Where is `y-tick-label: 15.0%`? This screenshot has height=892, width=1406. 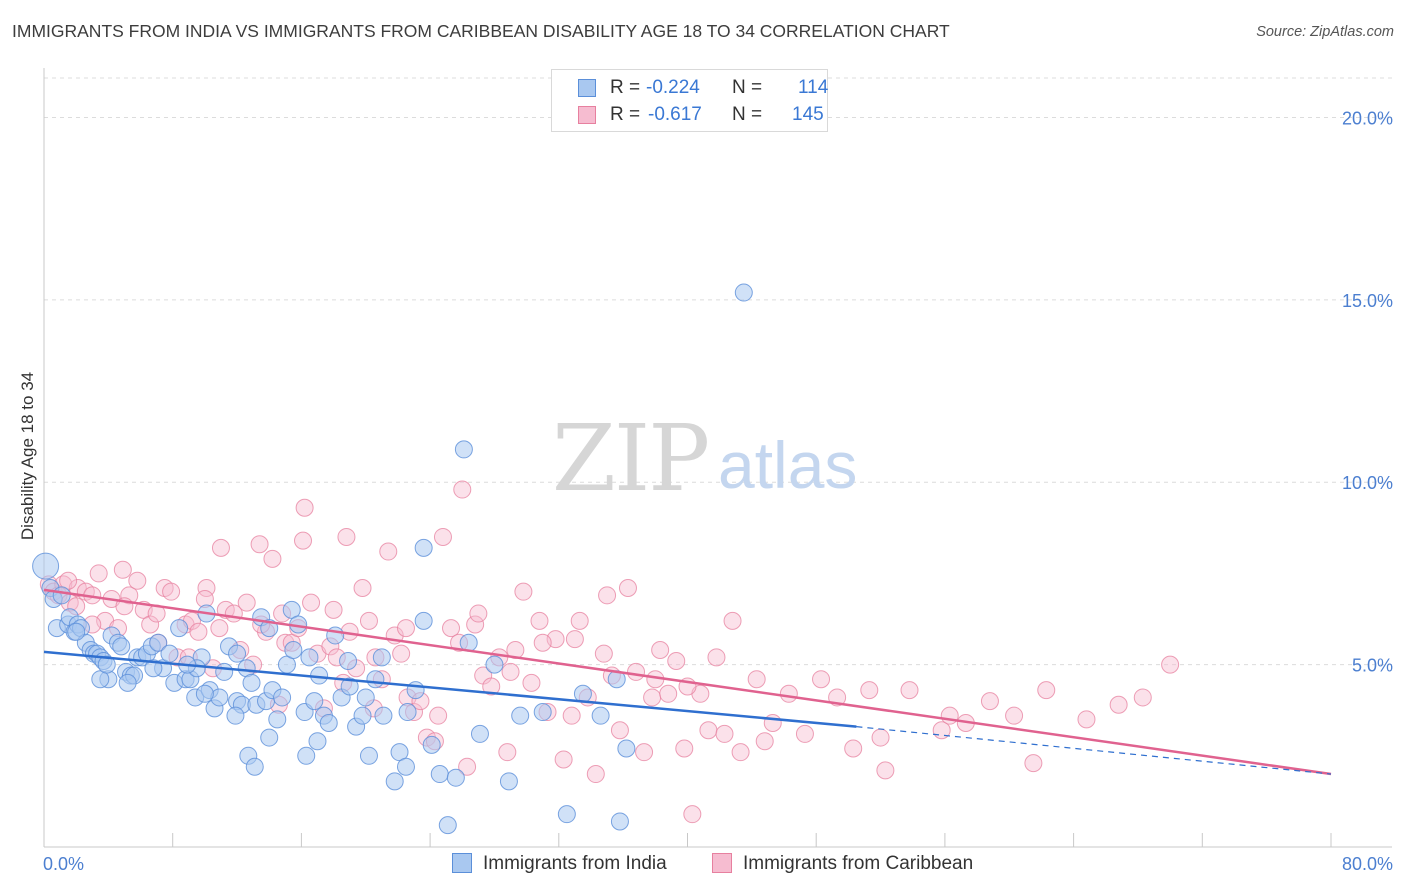 y-tick-label: 15.0% is located at coordinates (1367, 301).